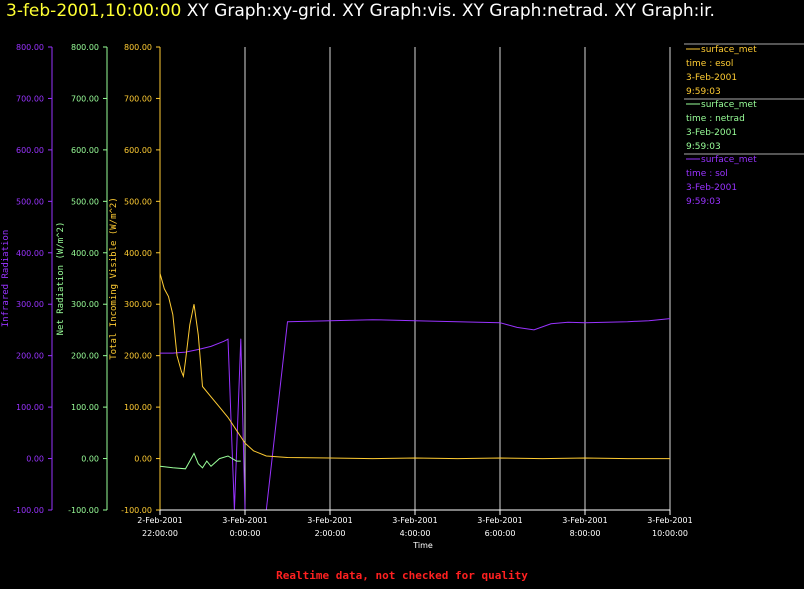  I want to click on series-line-netrad, so click(200, 461).